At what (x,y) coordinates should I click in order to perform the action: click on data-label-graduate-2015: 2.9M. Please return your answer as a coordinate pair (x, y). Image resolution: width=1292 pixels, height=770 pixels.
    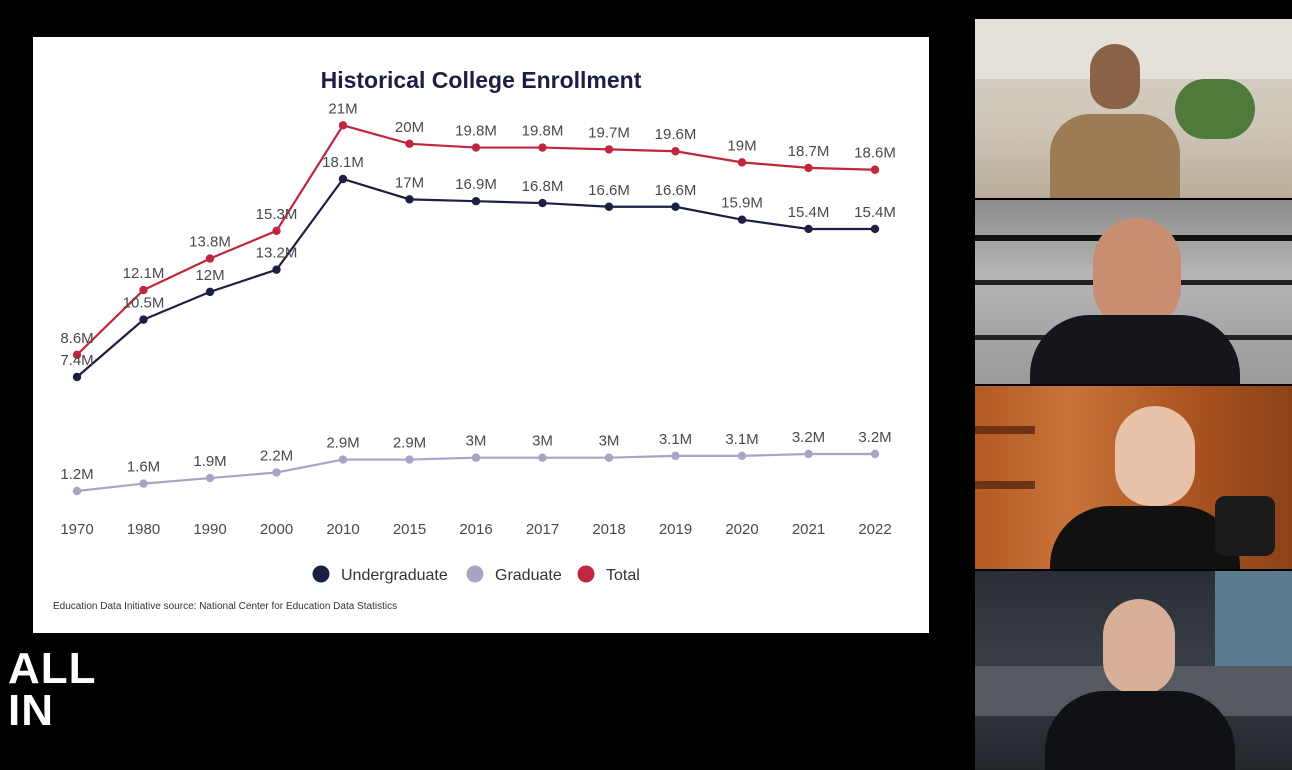
    Looking at the image, I should click on (409, 443).